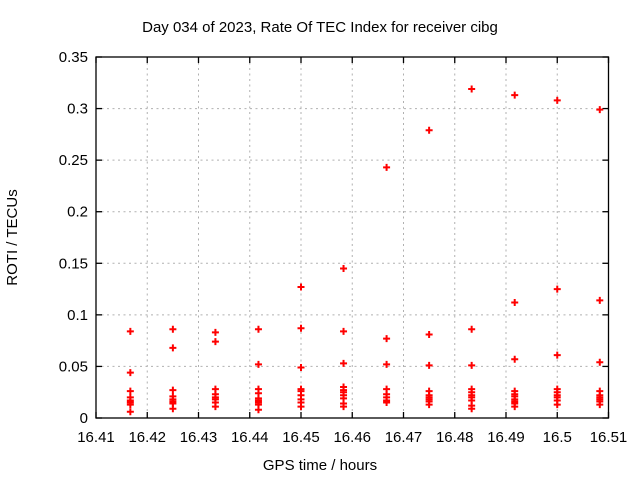 The image size is (640, 480). I want to click on x-axis-label: GPS time / hours, so click(320, 465).